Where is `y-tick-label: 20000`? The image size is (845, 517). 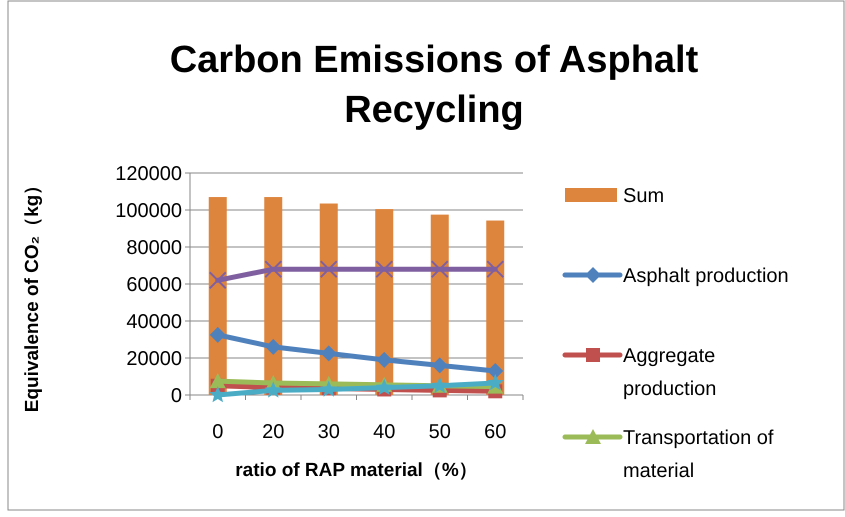 y-tick-label: 20000 is located at coordinates (154, 359).